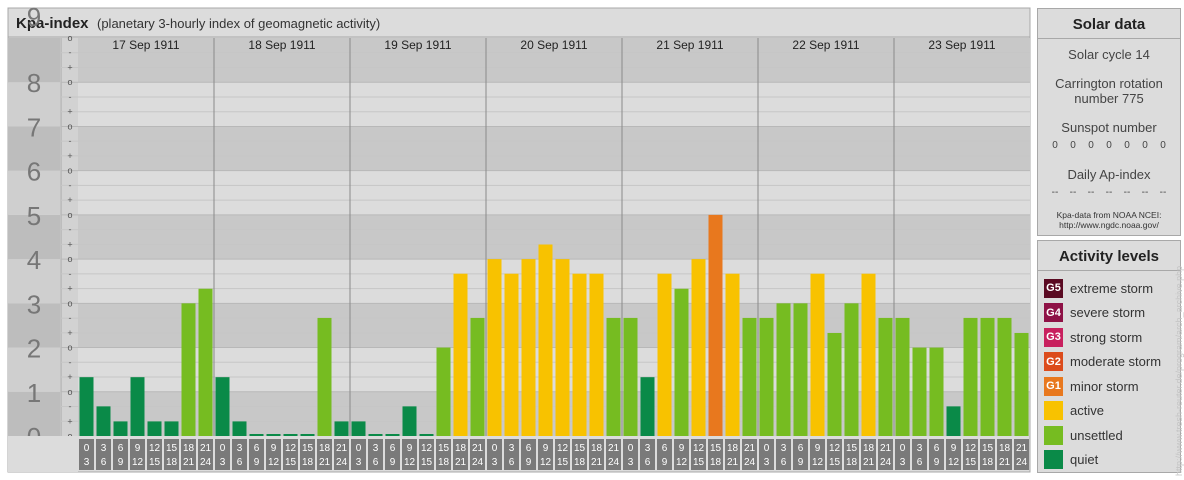 The height and width of the screenshot is (480, 1184). What do you see at coordinates (34, 127) in the screenshot?
I see `y-tick-label: 7` at bounding box center [34, 127].